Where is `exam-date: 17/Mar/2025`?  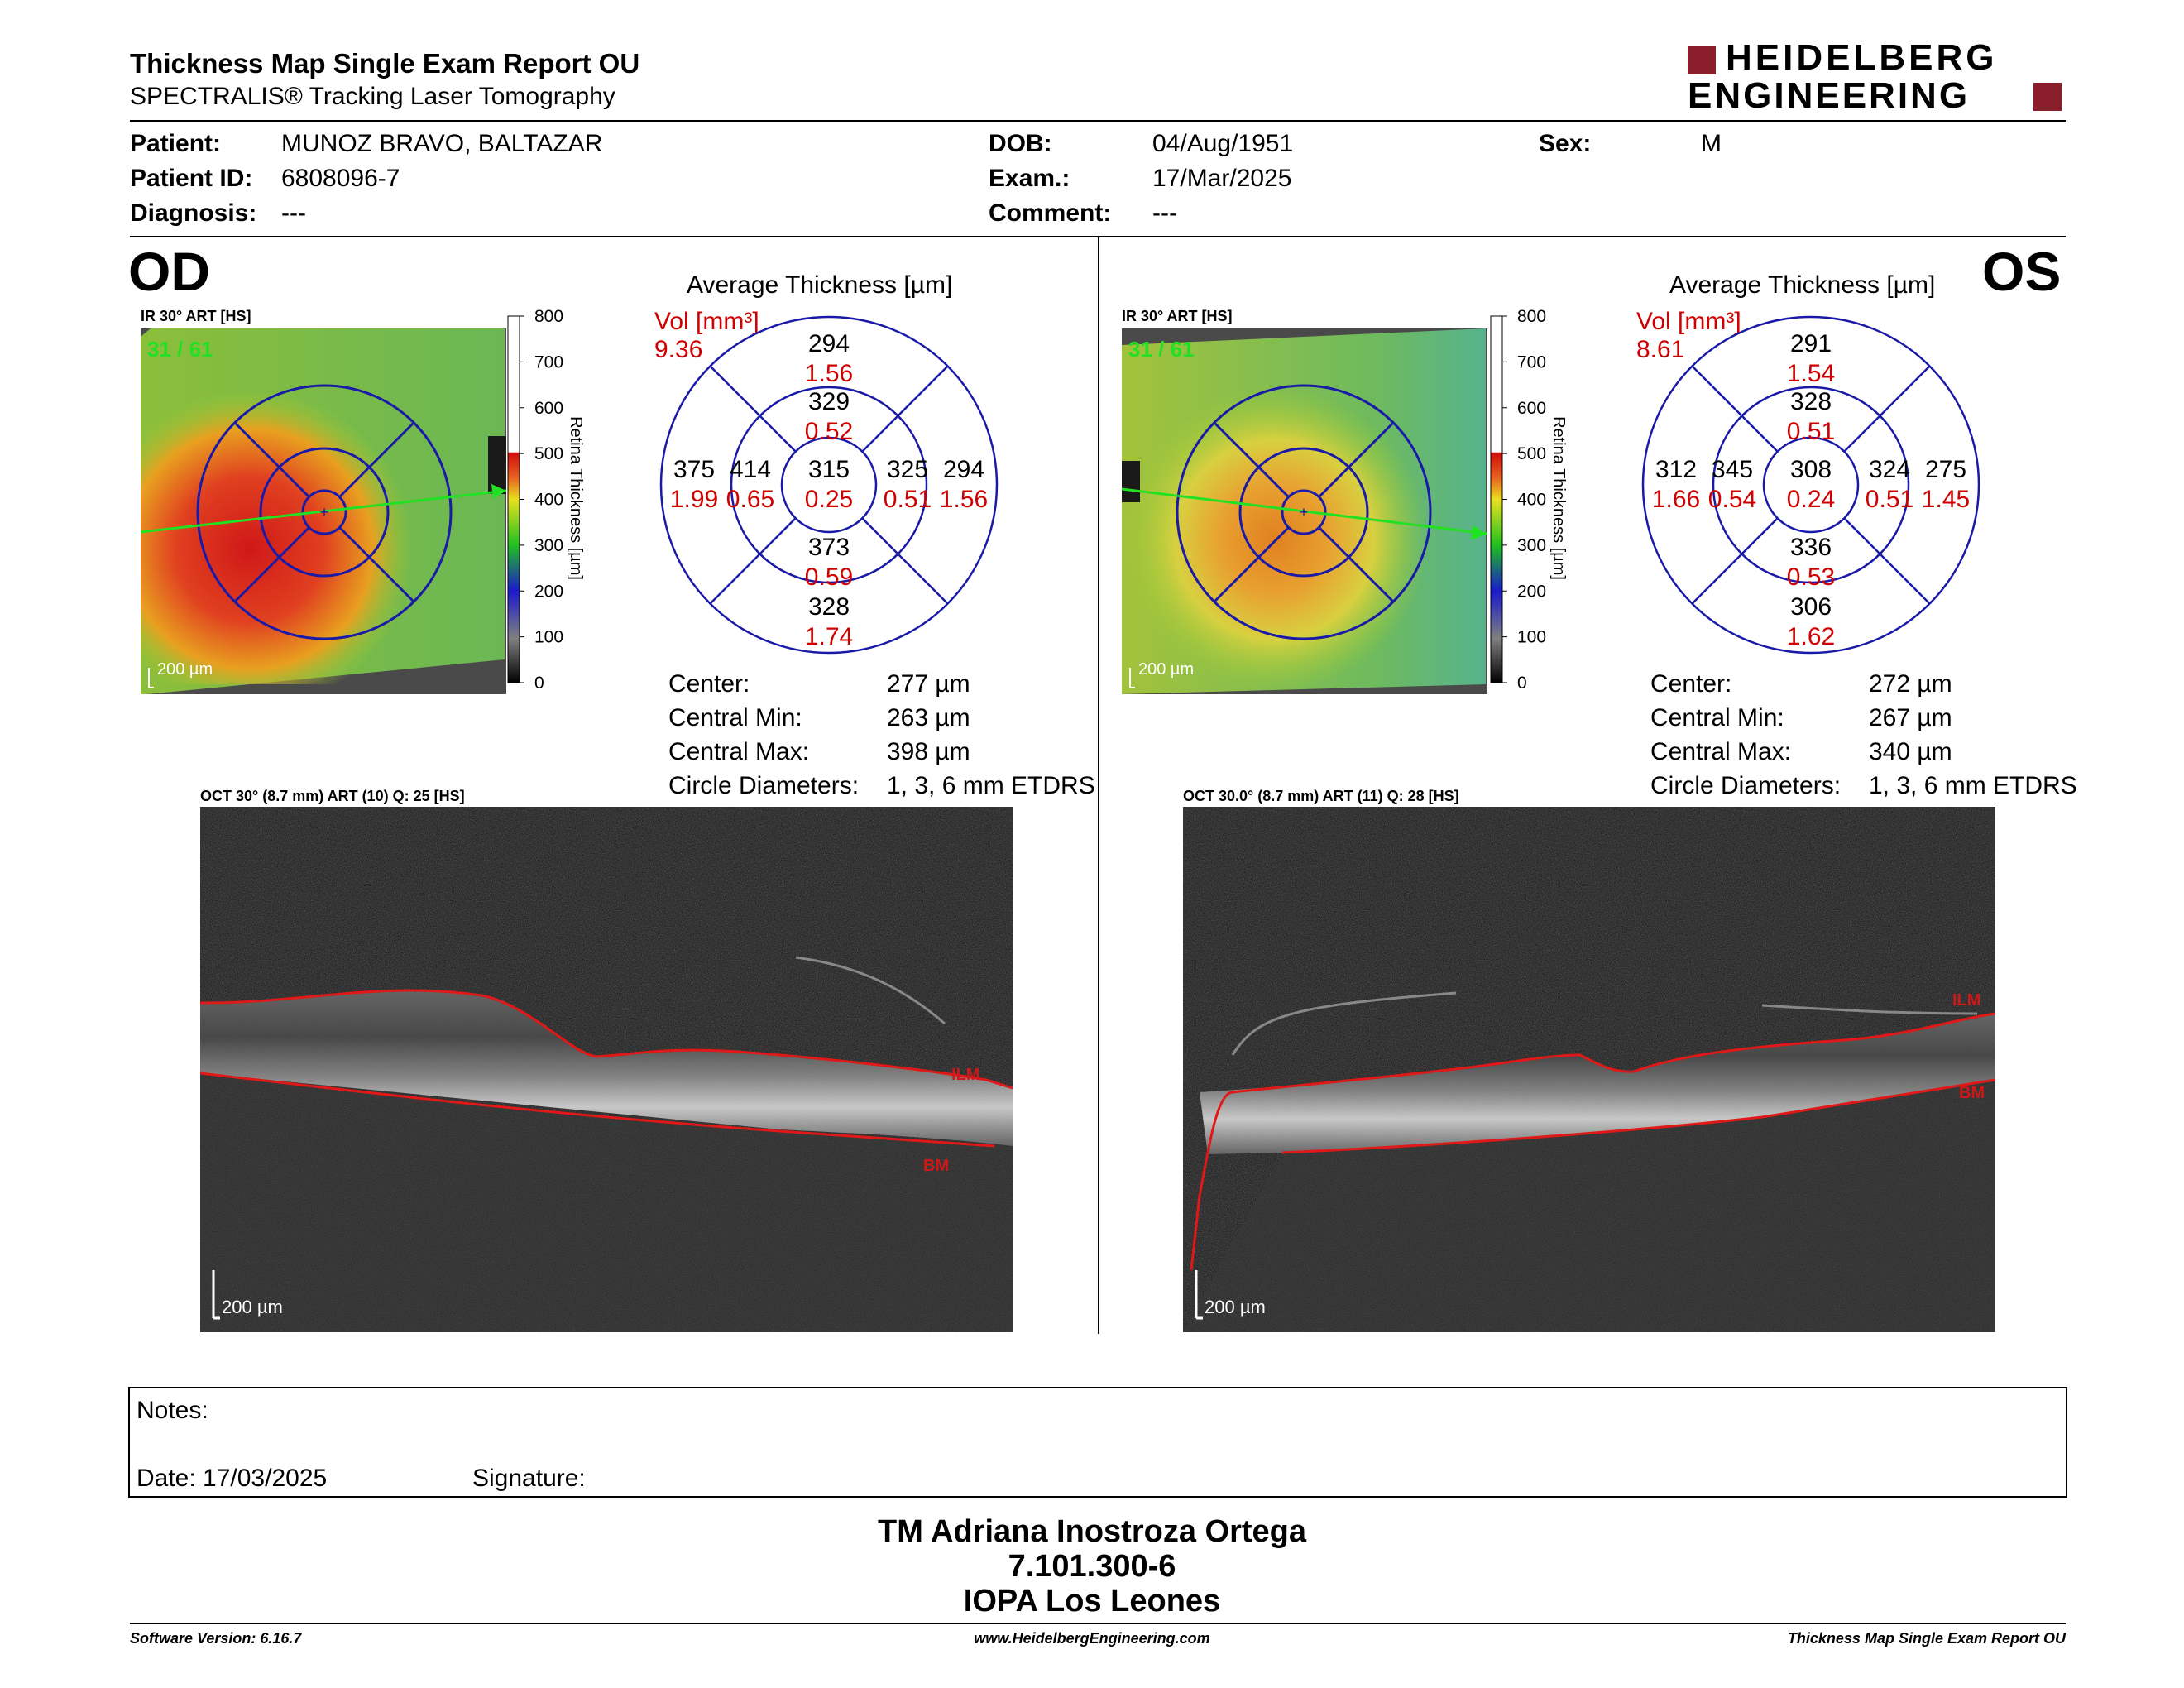
exam-date: 17/Mar/2025 is located at coordinates (1222, 178).